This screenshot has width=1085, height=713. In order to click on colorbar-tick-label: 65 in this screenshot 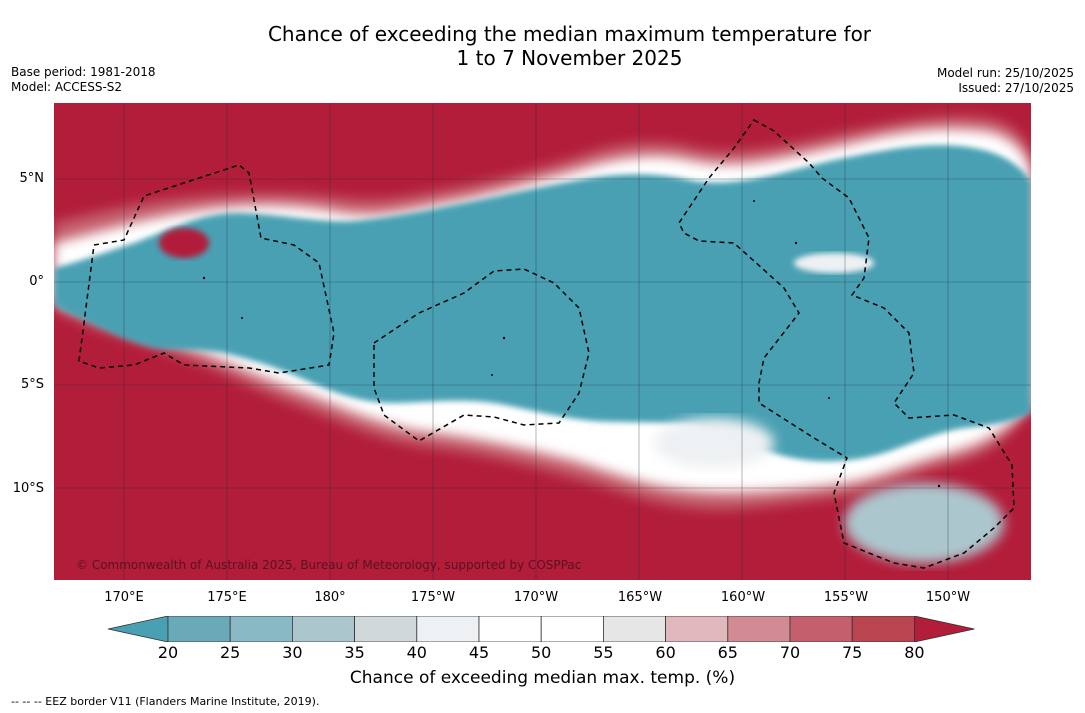, I will do `click(727, 652)`.